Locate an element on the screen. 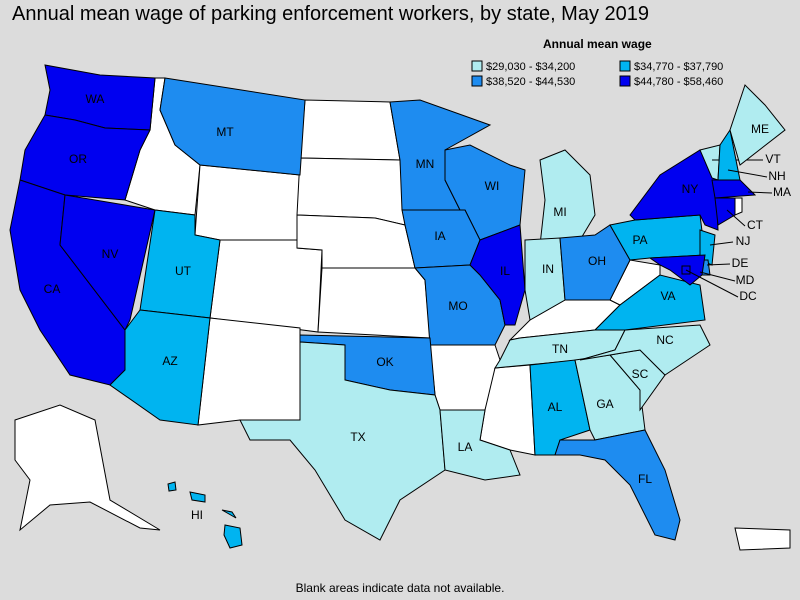 Image resolution: width=800 pixels, height=600 pixels. state-label: MO is located at coordinates (457, 306).